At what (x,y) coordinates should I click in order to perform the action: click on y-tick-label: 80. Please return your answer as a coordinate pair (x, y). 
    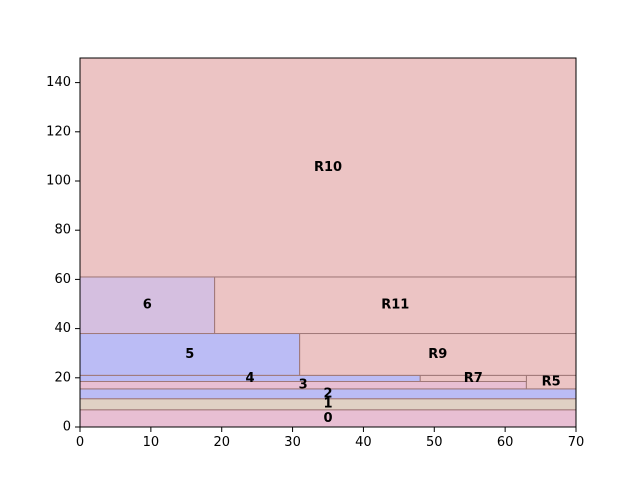
    Looking at the image, I should click on (62, 230).